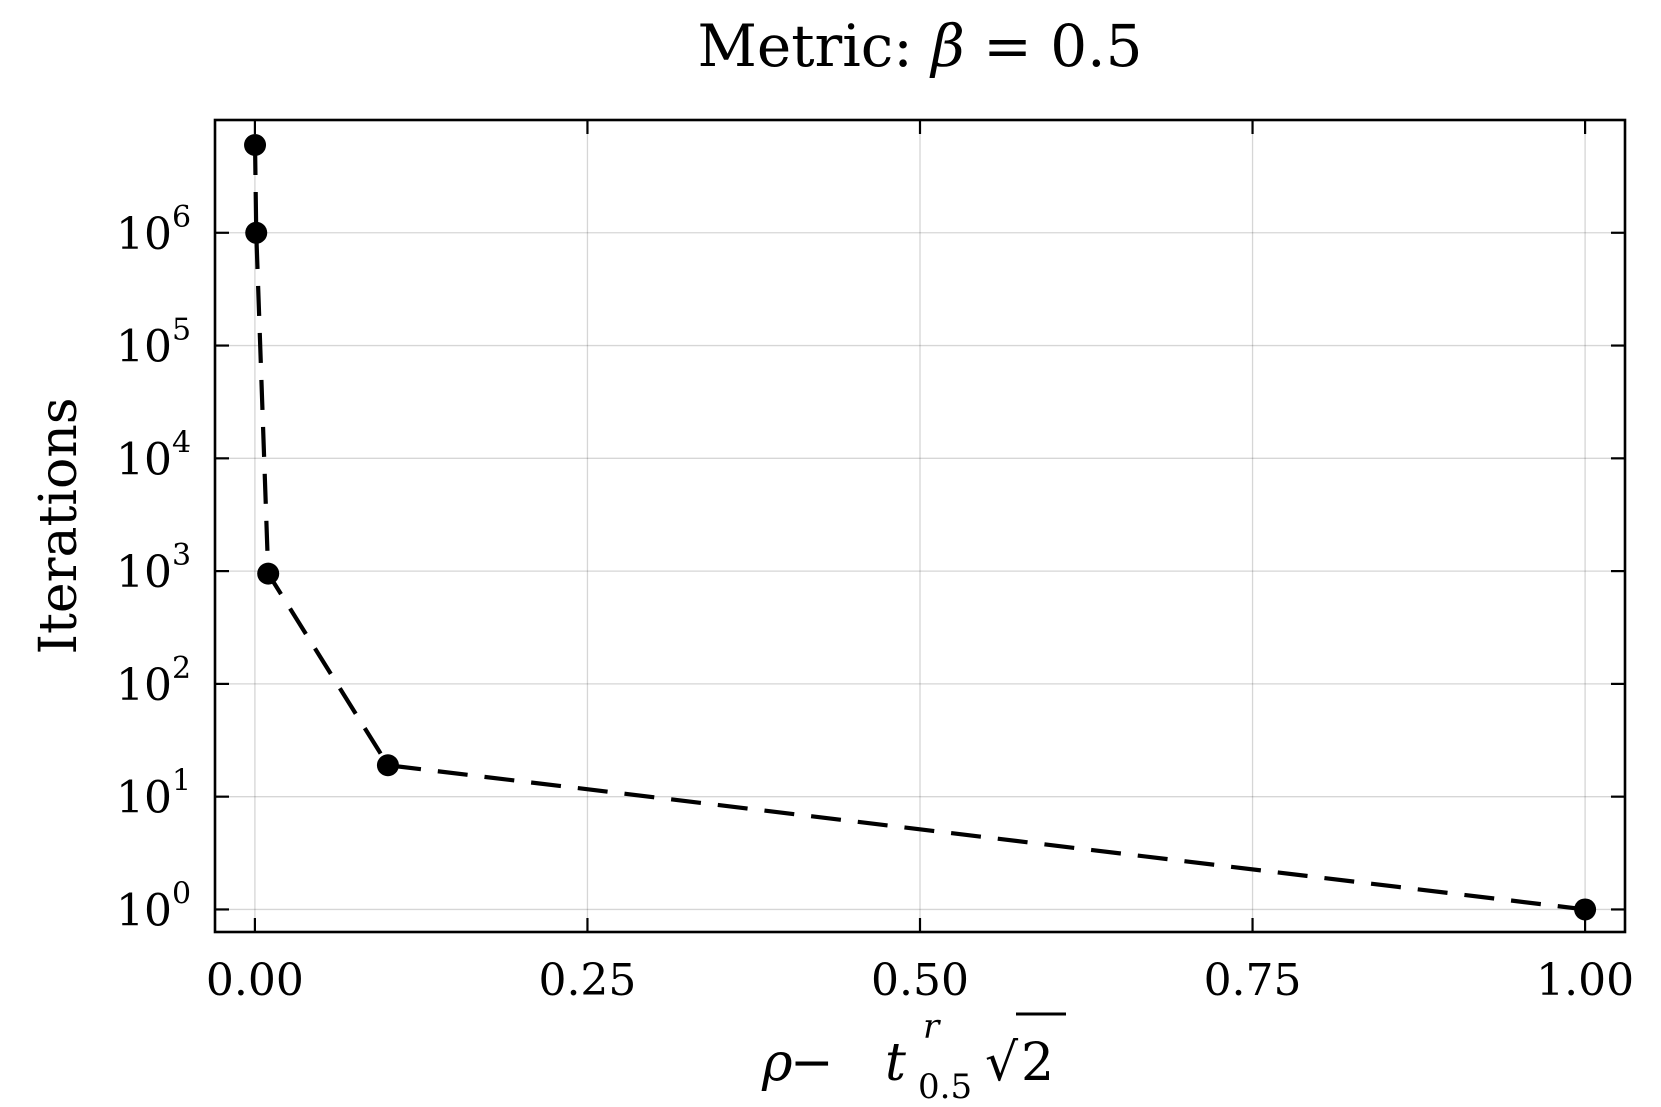 The image size is (1661, 1107). I want to click on y-tick-label: 10⁰, so click(153, 906).